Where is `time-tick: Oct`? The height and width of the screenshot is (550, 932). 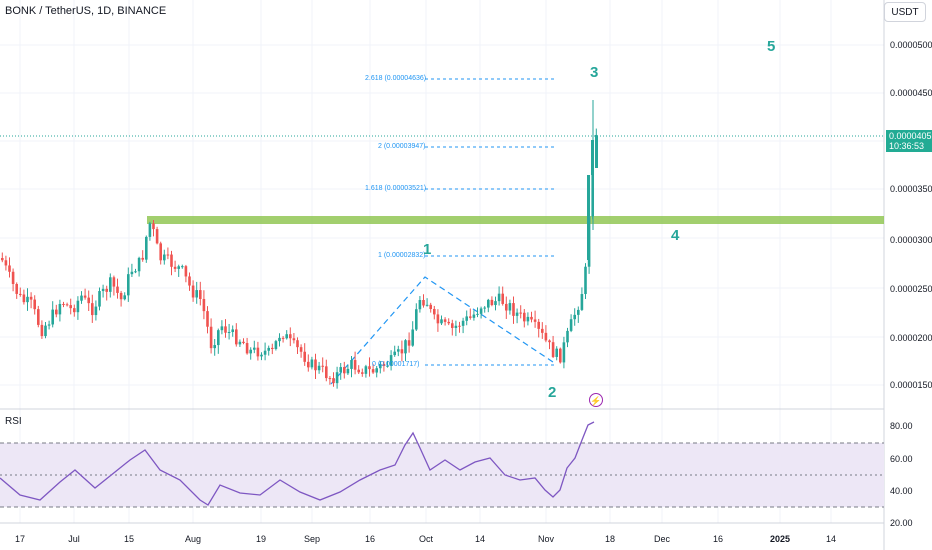 time-tick: Oct is located at coordinates (426, 539).